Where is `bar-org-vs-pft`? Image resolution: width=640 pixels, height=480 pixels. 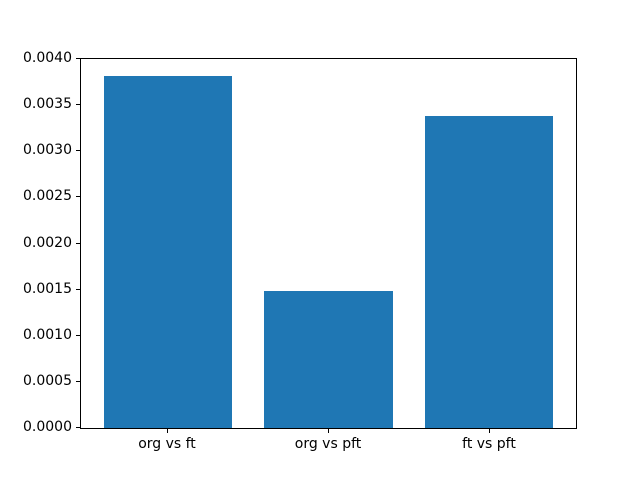
bar-org-vs-pft is located at coordinates (328, 359).